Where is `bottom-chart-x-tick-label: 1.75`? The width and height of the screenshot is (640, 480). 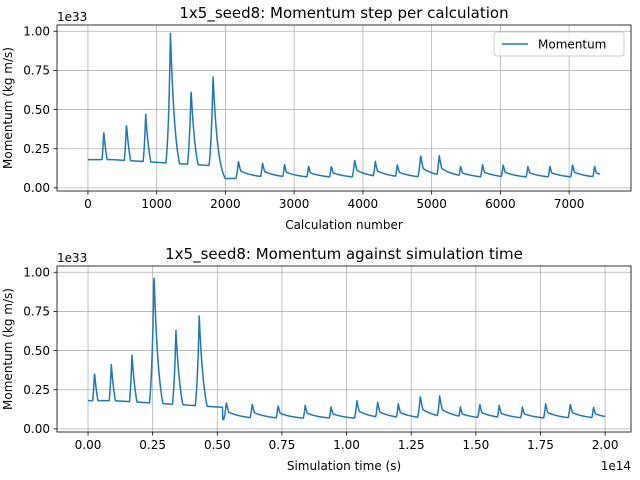
bottom-chart-x-tick-label: 1.75 is located at coordinates (540, 445).